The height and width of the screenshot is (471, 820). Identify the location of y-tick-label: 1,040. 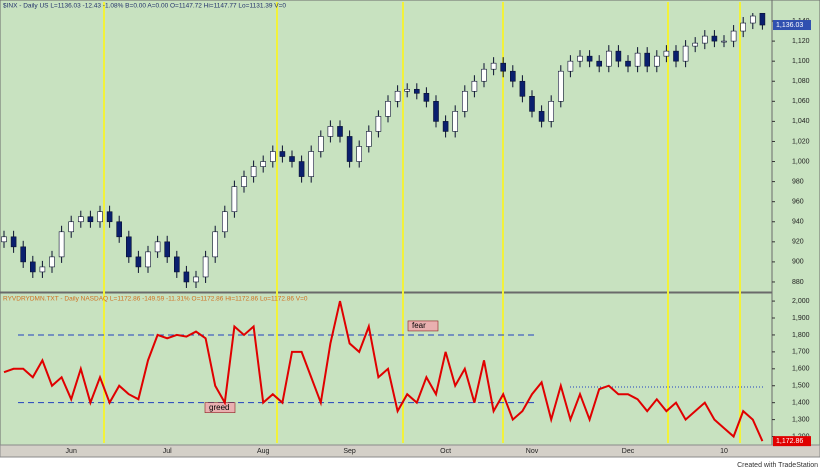
(801, 121).